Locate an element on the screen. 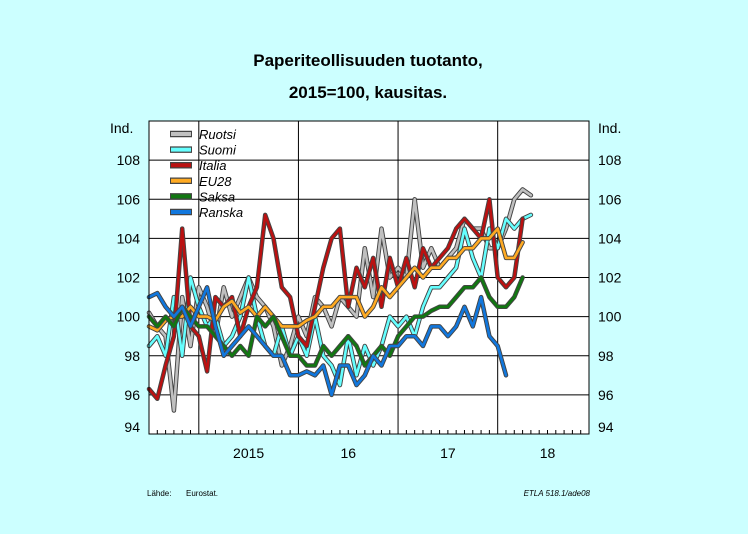  legend-label-saksa: Saksa is located at coordinates (217, 196).